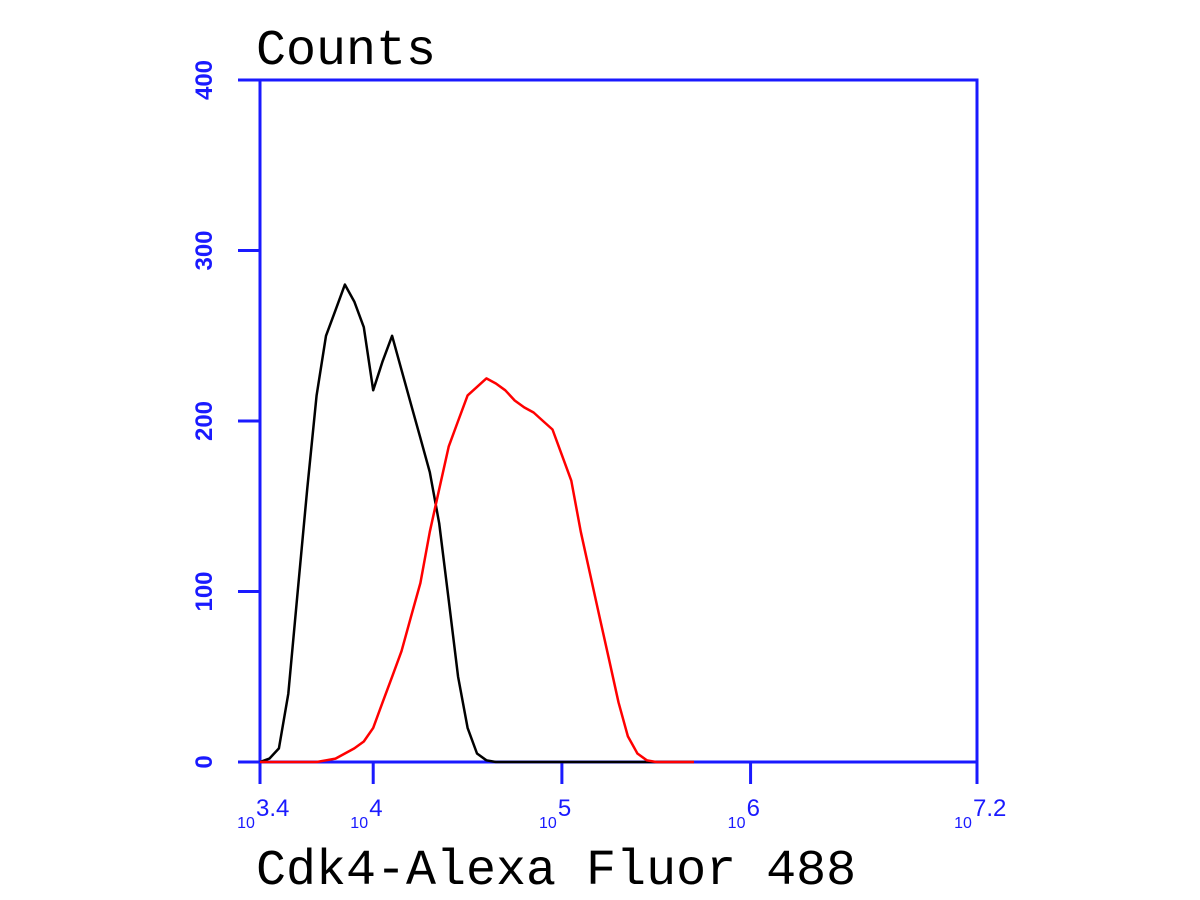  I want to click on y-tick-label: 400, so click(204, 80).